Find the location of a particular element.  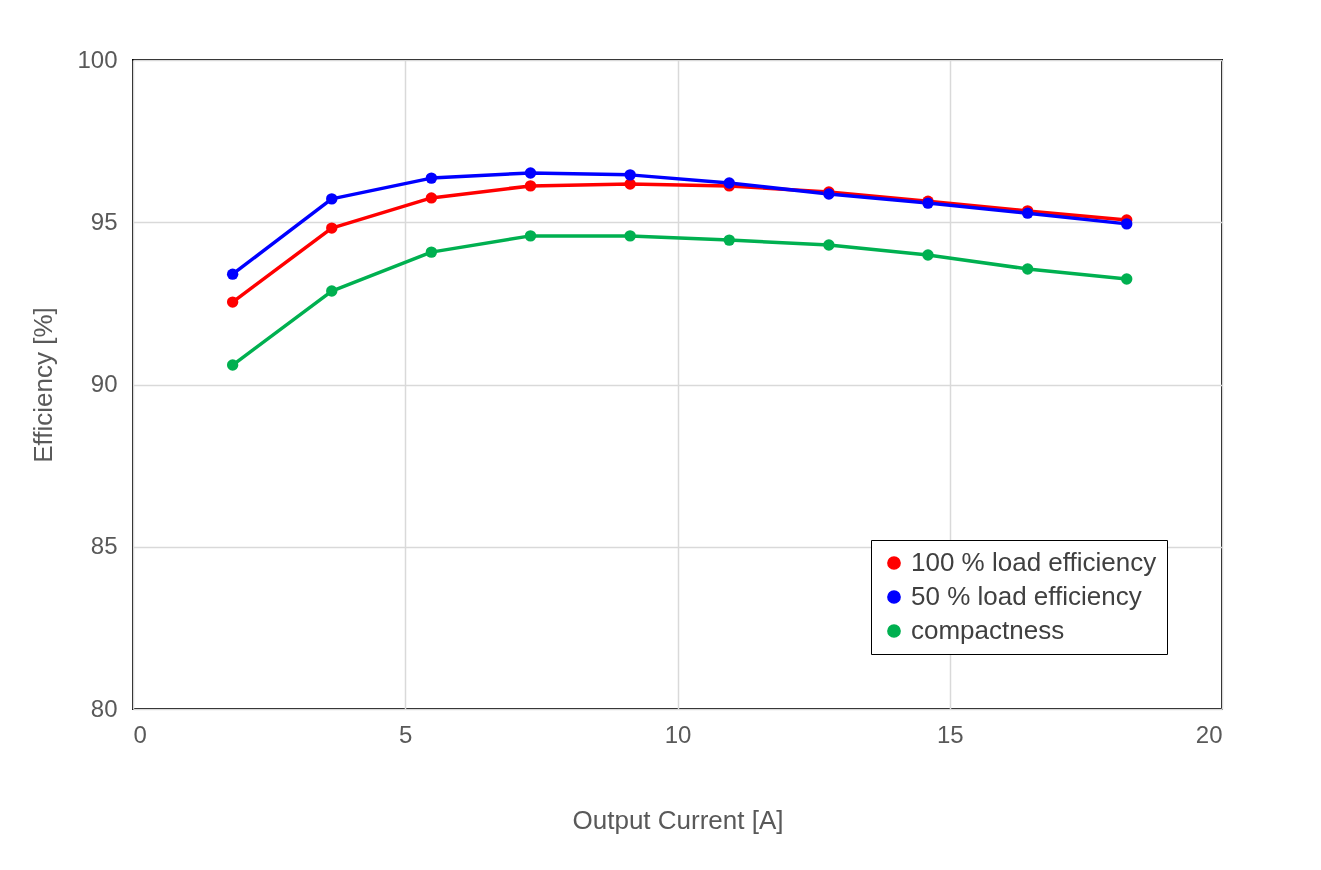

legend-label: 100 % load efficiency is located at coordinates (1034, 562).